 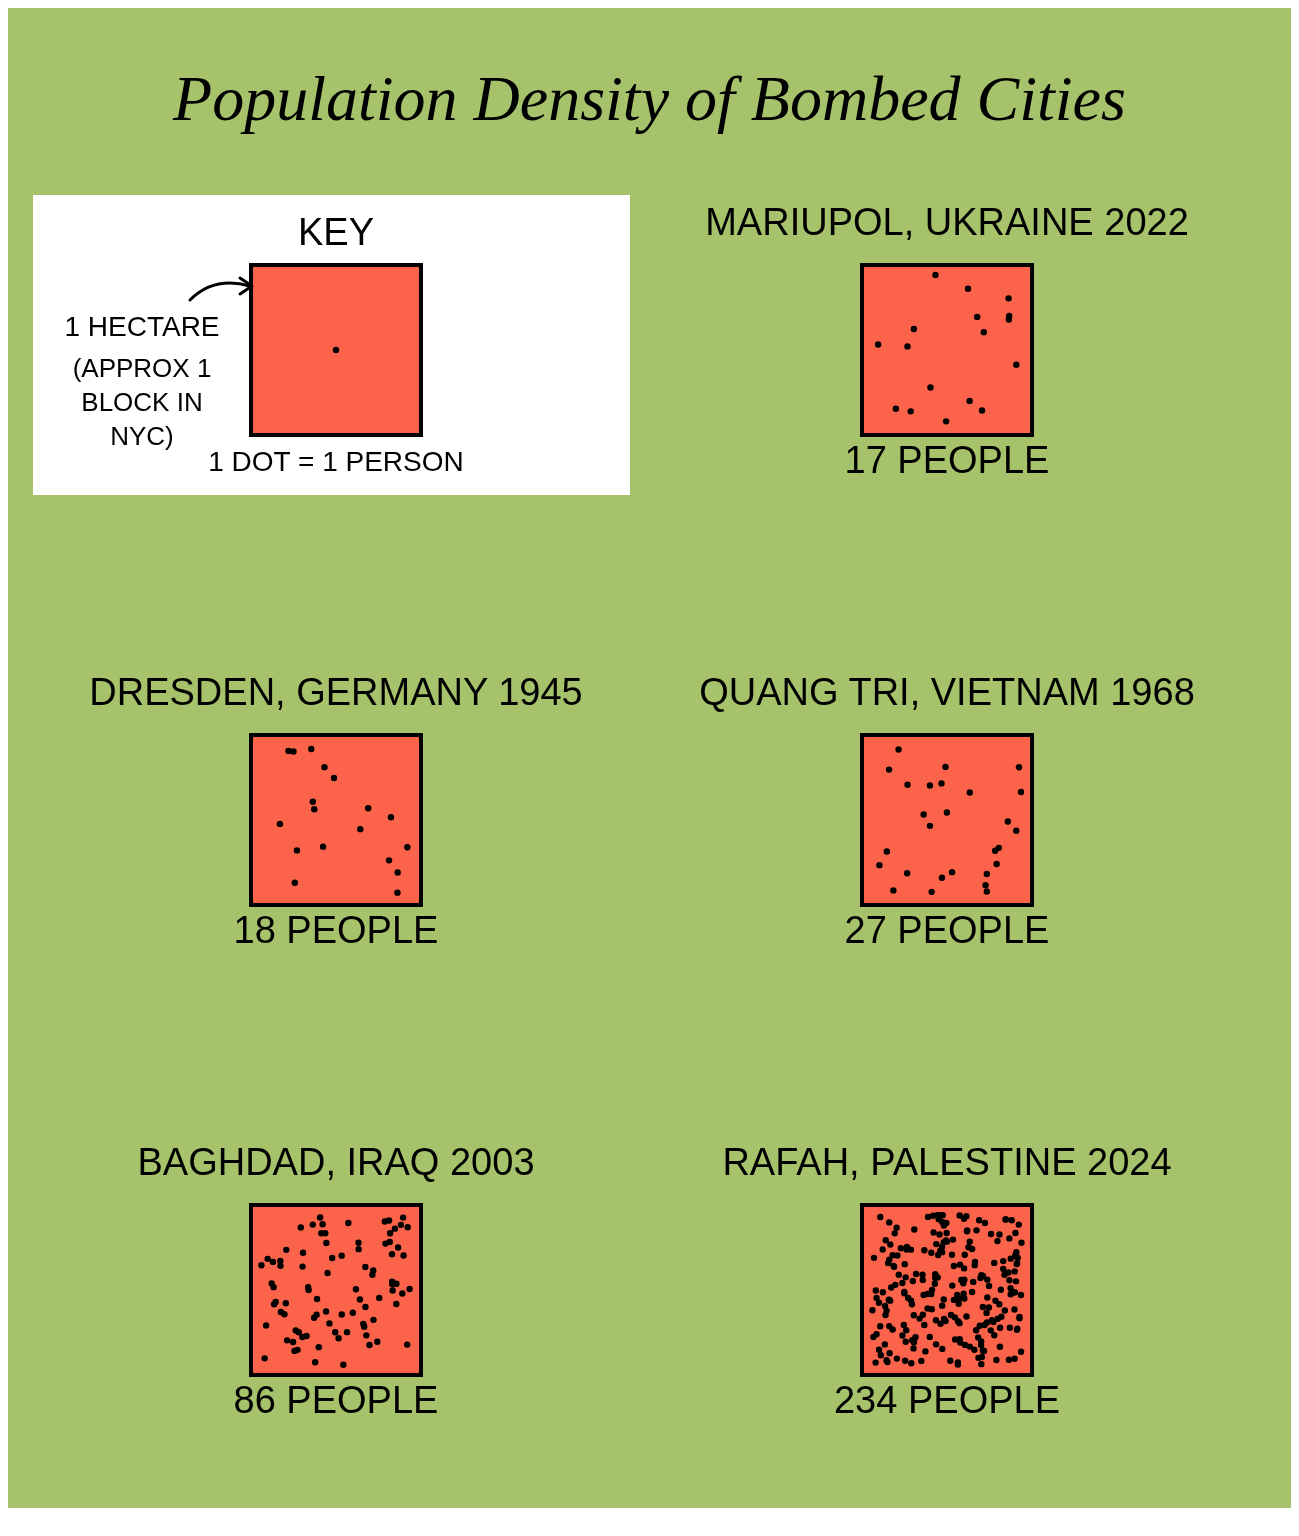 I want to click on data-label: 27 PEOPLE, so click(x=947, y=930).